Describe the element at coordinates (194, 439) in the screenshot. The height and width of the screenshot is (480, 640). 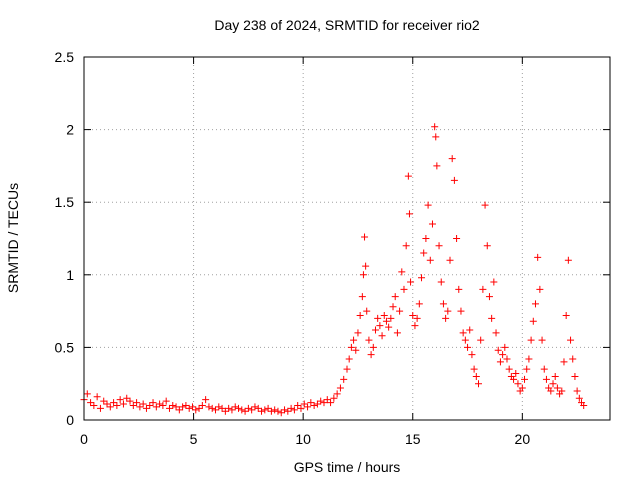
I see `x-tick-label: 5` at that location.